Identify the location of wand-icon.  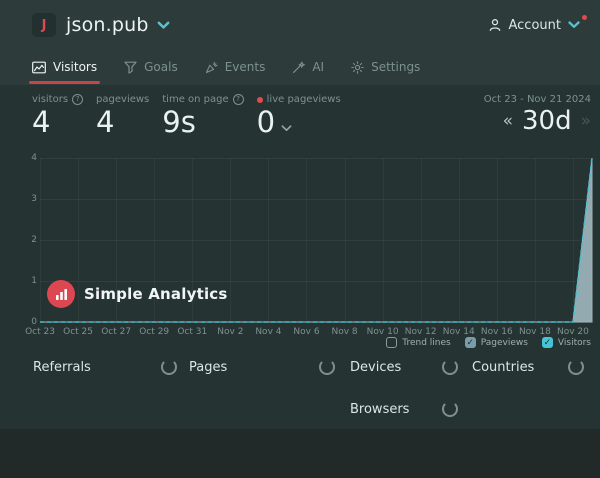
(299, 67).